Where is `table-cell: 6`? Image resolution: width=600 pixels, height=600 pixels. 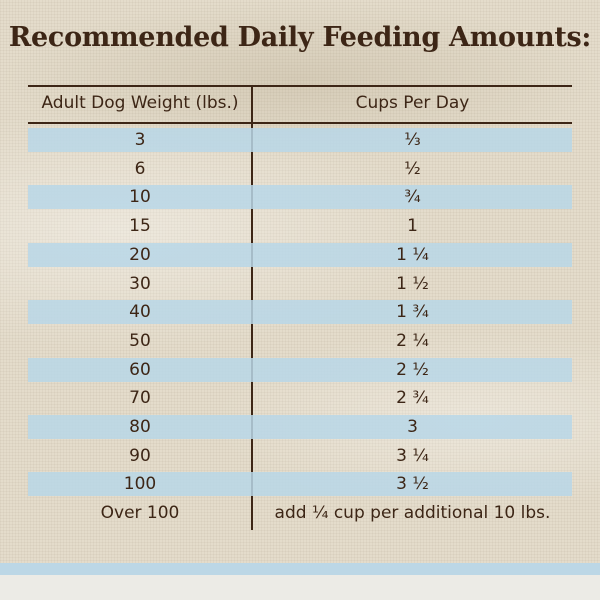 table-cell: 6 is located at coordinates (140, 168).